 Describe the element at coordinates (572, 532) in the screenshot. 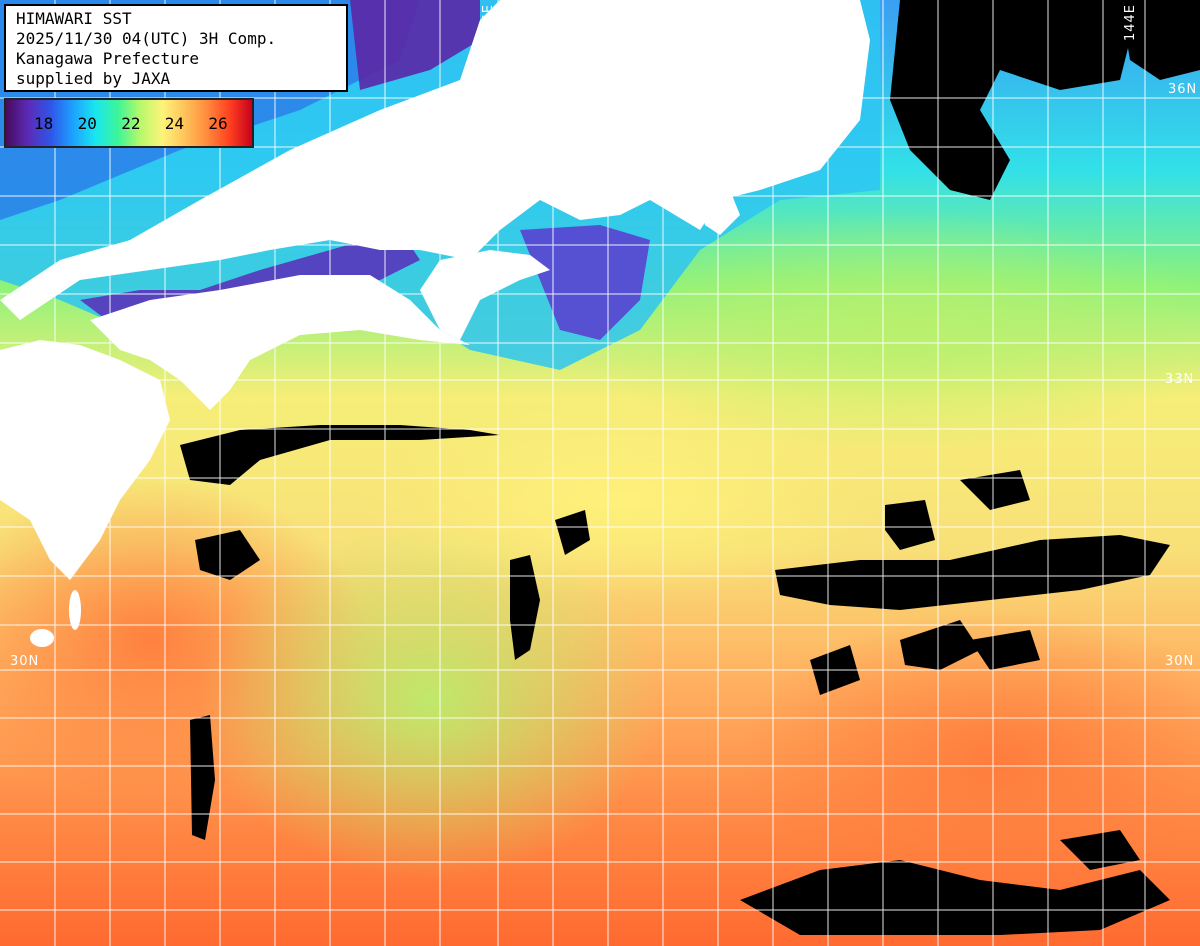

I see `cloud-center-blob` at that location.